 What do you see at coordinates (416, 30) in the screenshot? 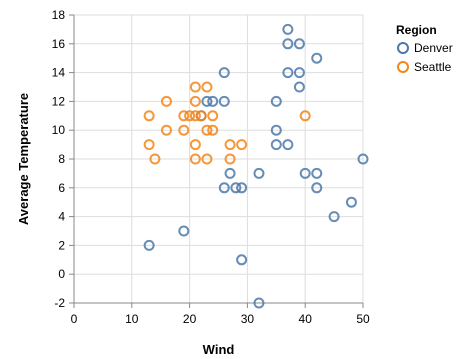
I see `legend-title: Region` at bounding box center [416, 30].